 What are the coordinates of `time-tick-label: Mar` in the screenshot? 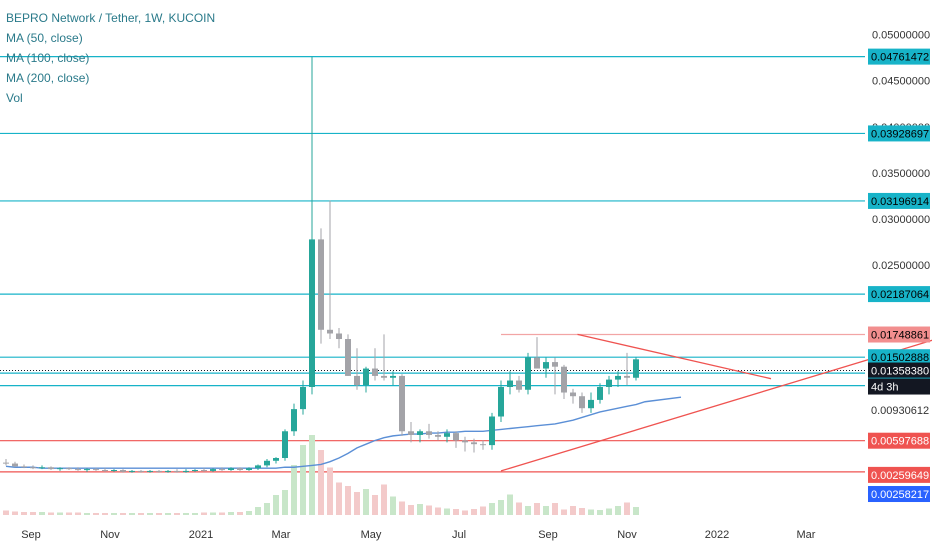 It's located at (806, 535).